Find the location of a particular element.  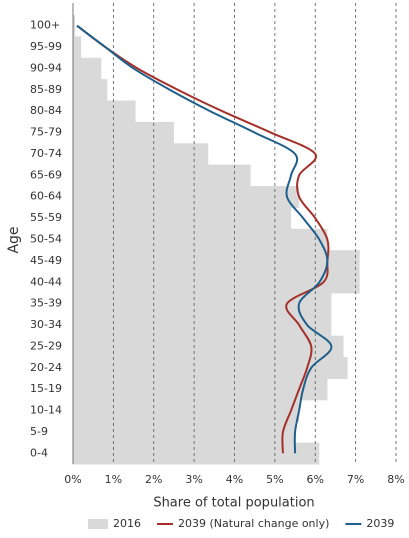

y-tick-label: 60-64 is located at coordinates (46, 196).